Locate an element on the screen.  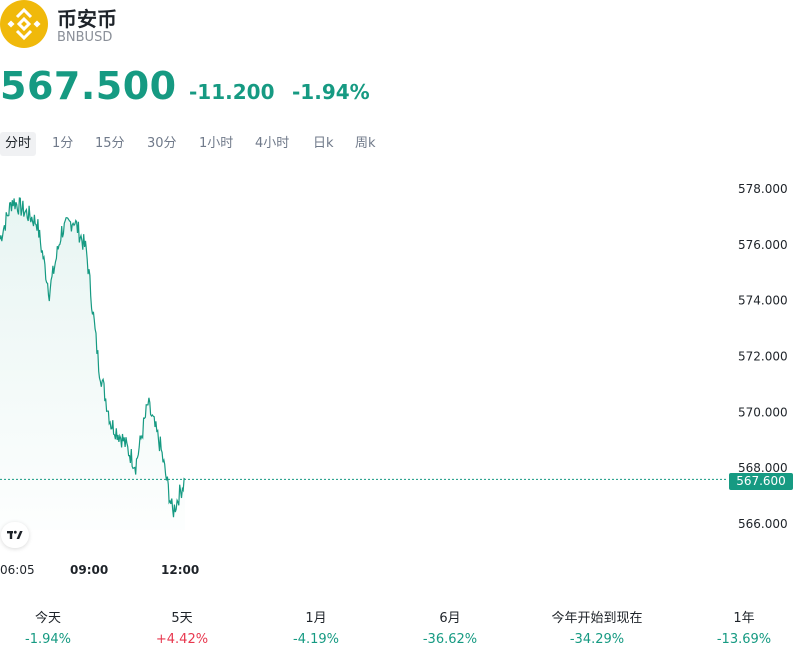
perf-5day: 5天 +4.42% is located at coordinates (182, 629).